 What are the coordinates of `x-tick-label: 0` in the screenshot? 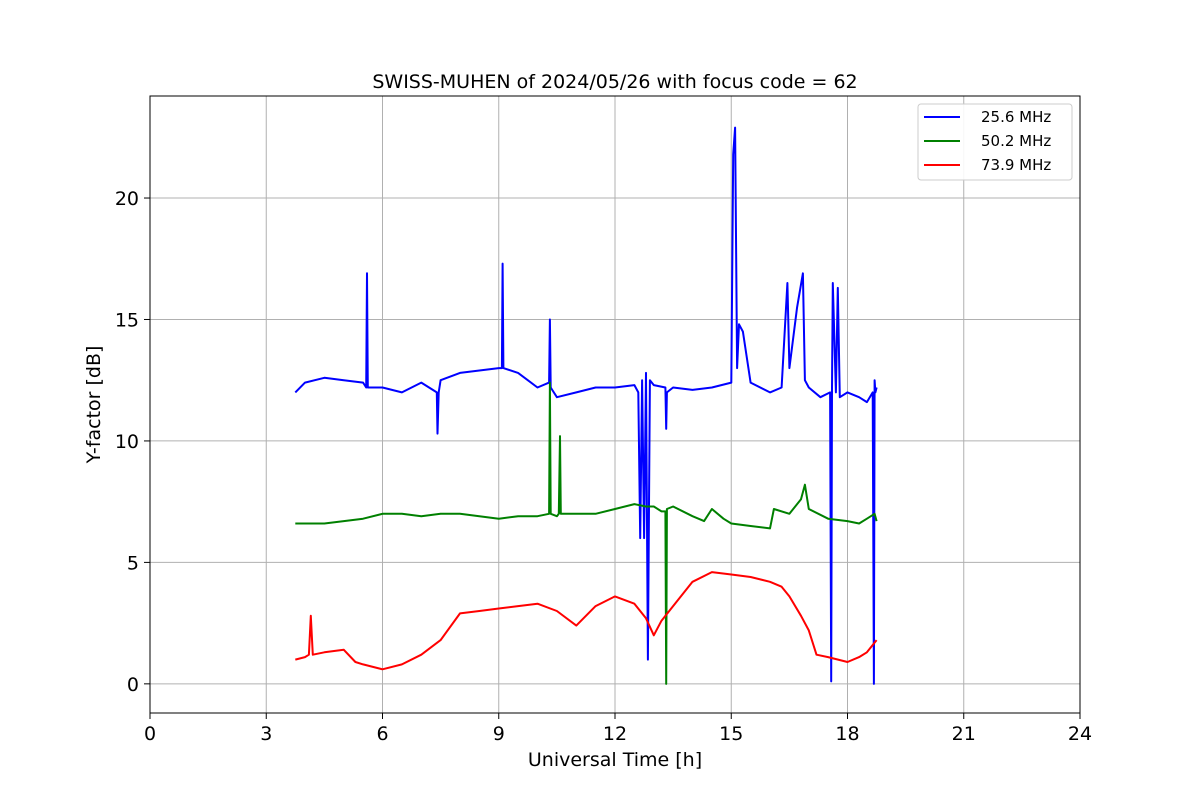 It's located at (150, 734).